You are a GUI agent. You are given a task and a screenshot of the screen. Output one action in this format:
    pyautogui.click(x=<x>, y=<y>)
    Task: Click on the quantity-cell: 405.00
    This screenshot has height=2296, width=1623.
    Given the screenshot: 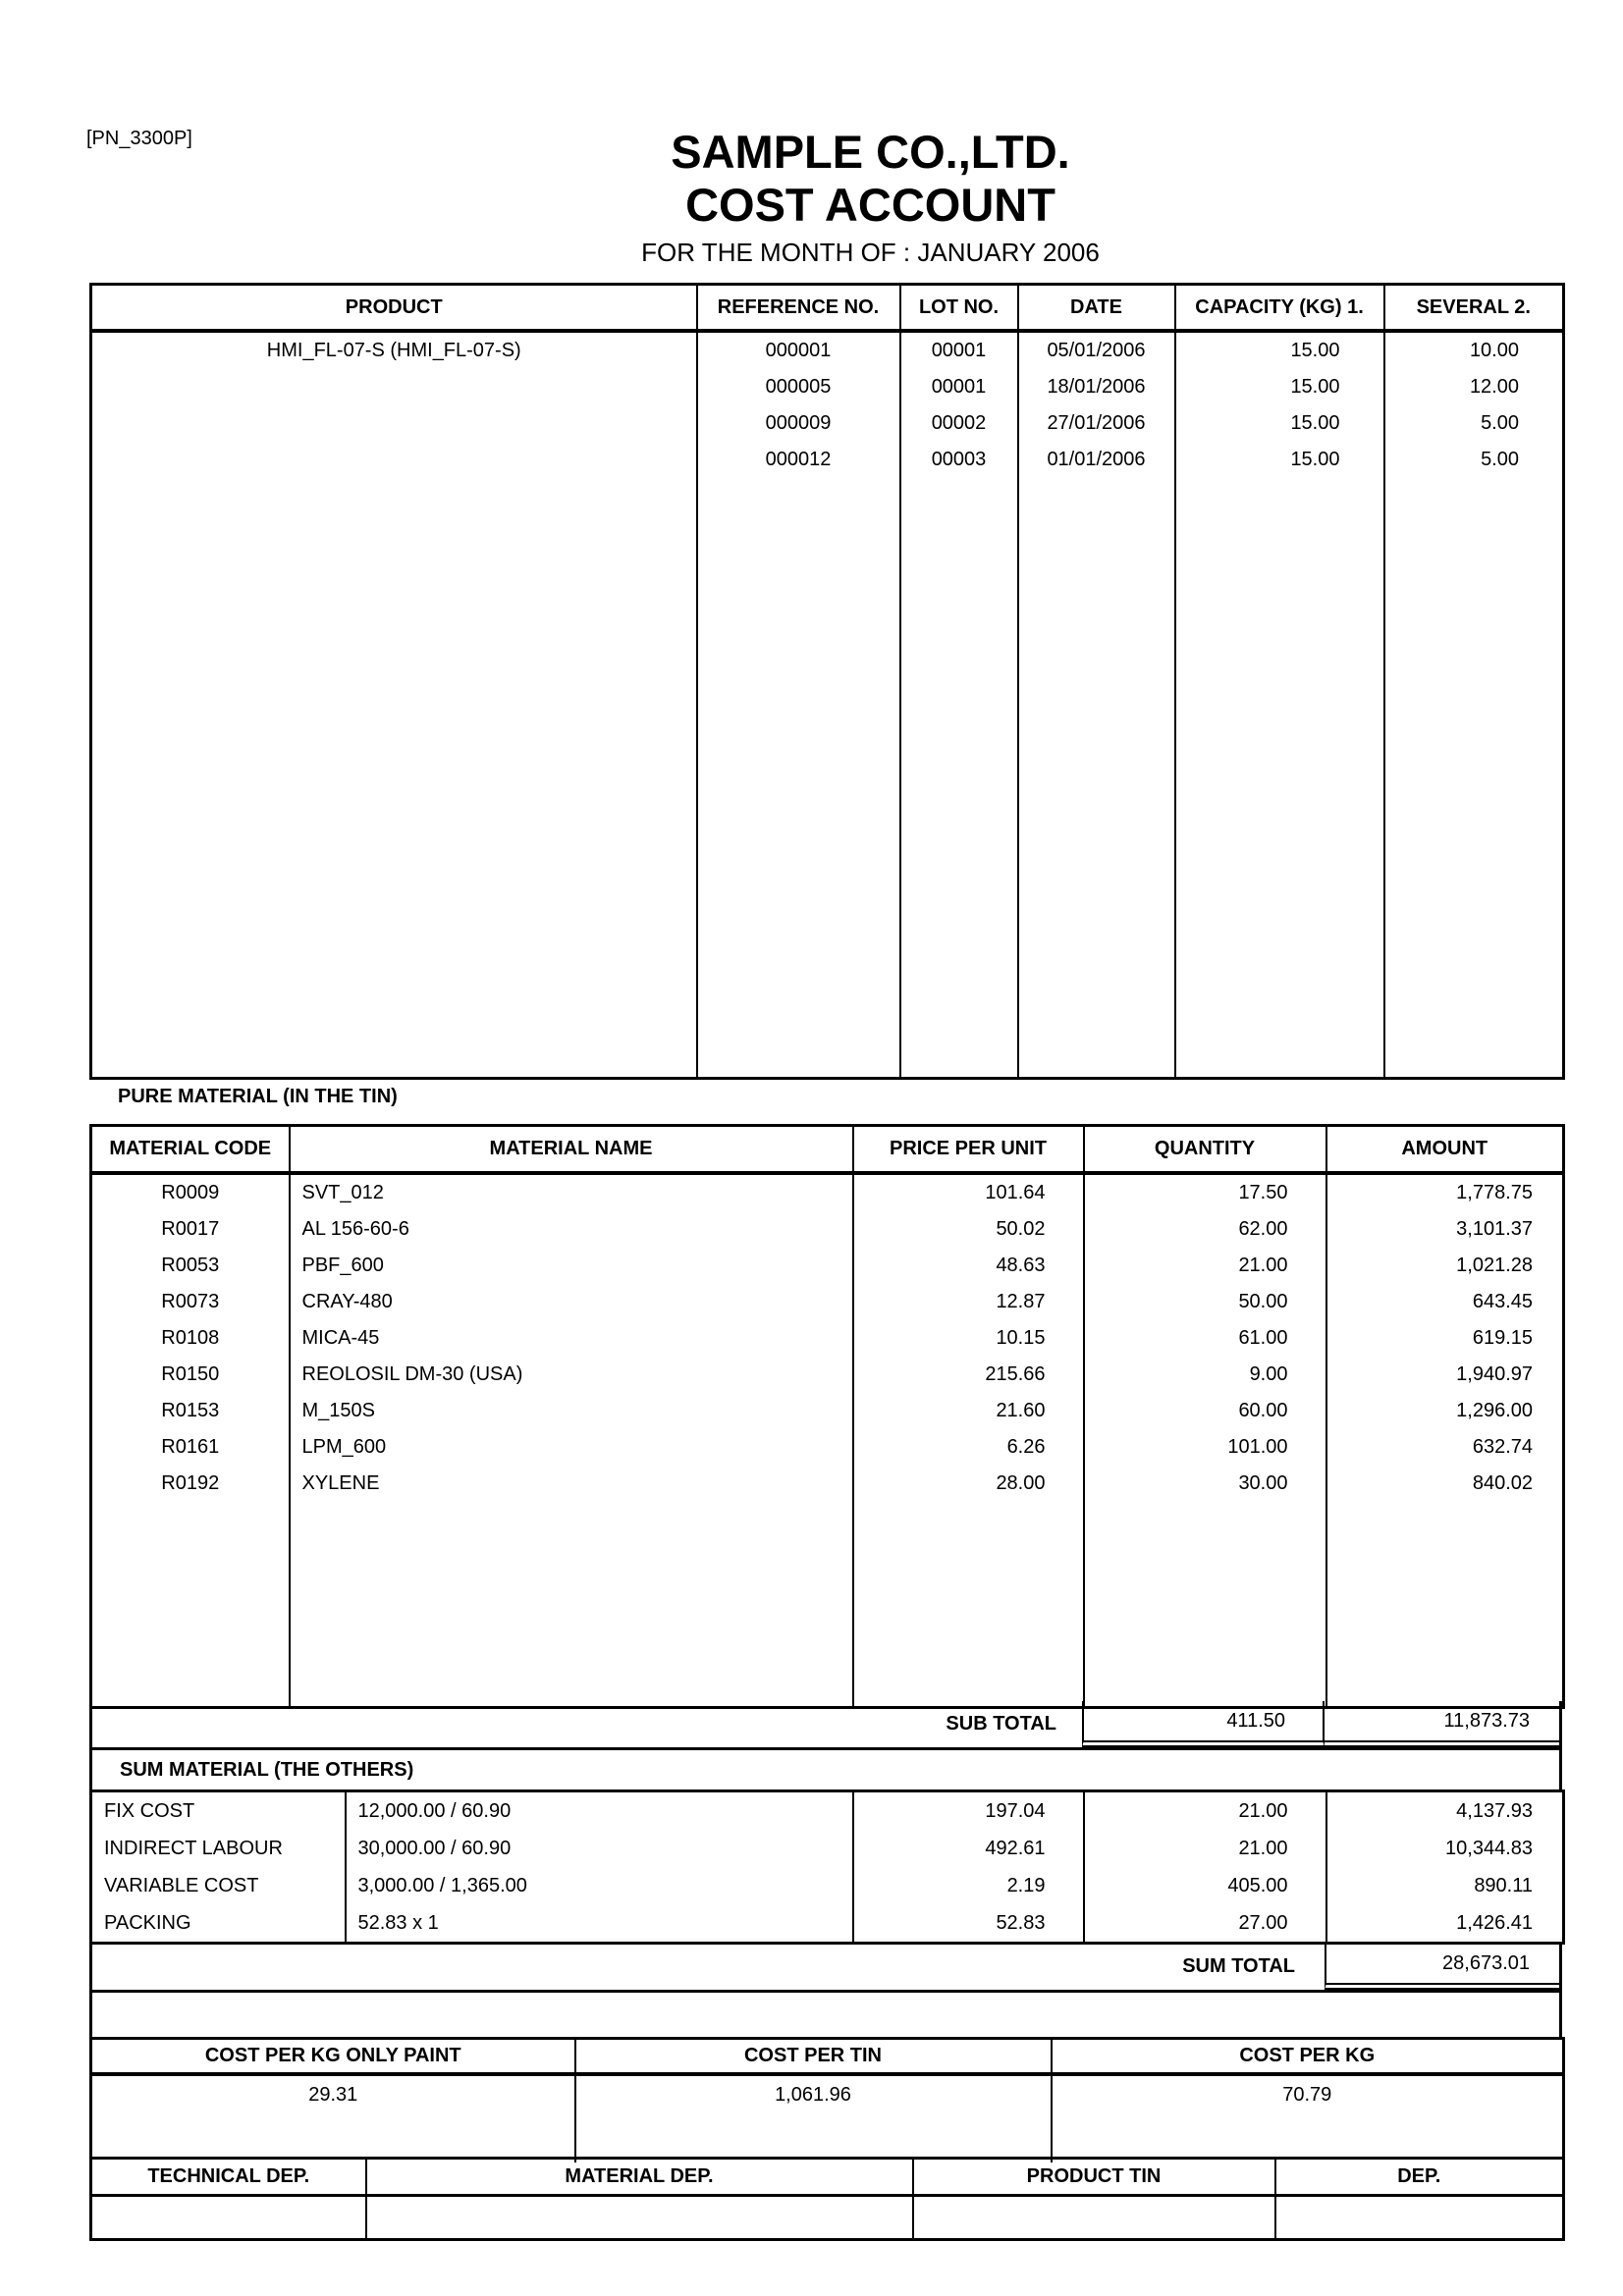 What is the action you would take?
    pyautogui.click(x=1204, y=1885)
    